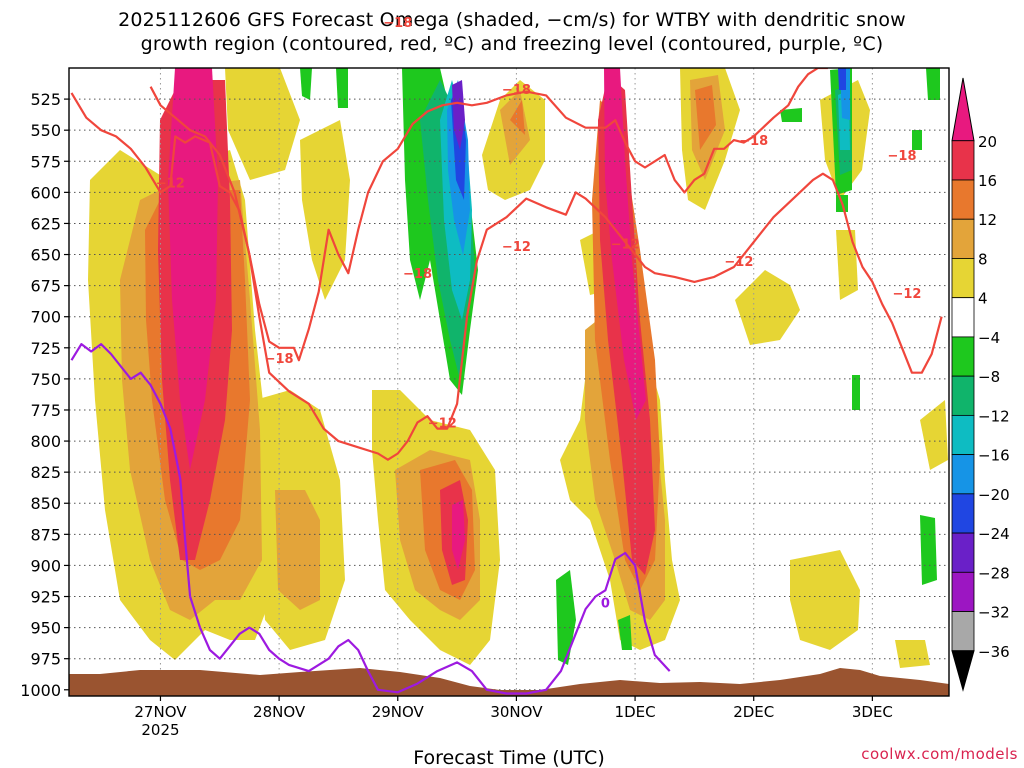 This screenshot has height=768, width=1024. Describe the element at coordinates (983, 259) in the screenshot. I see `colorbar-label: 8` at that location.